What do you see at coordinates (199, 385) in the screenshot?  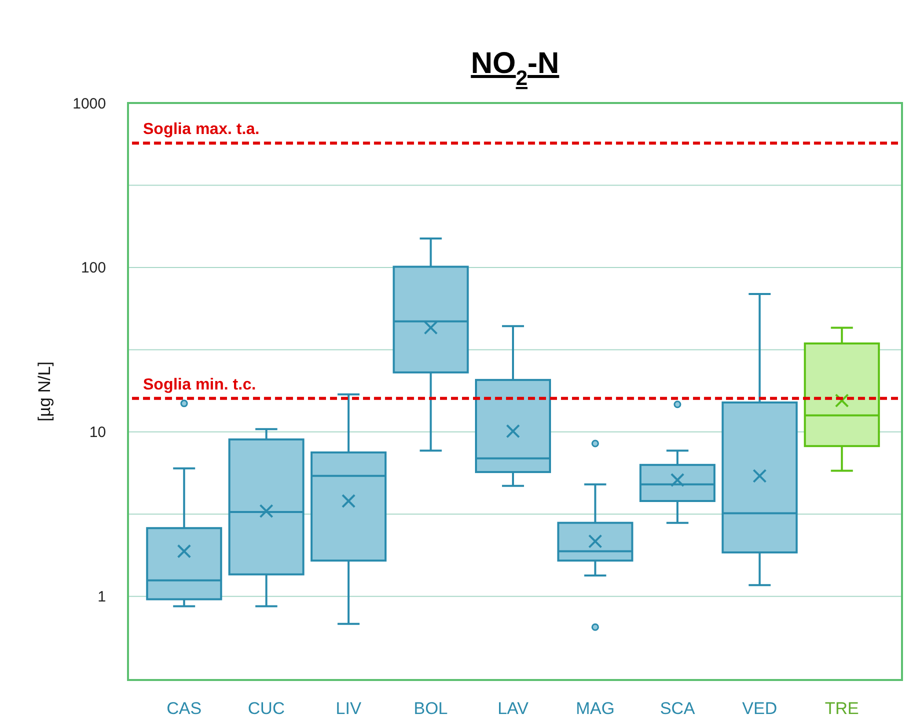 I see `ref-line-label: Soglia min. t.c.` at bounding box center [199, 385].